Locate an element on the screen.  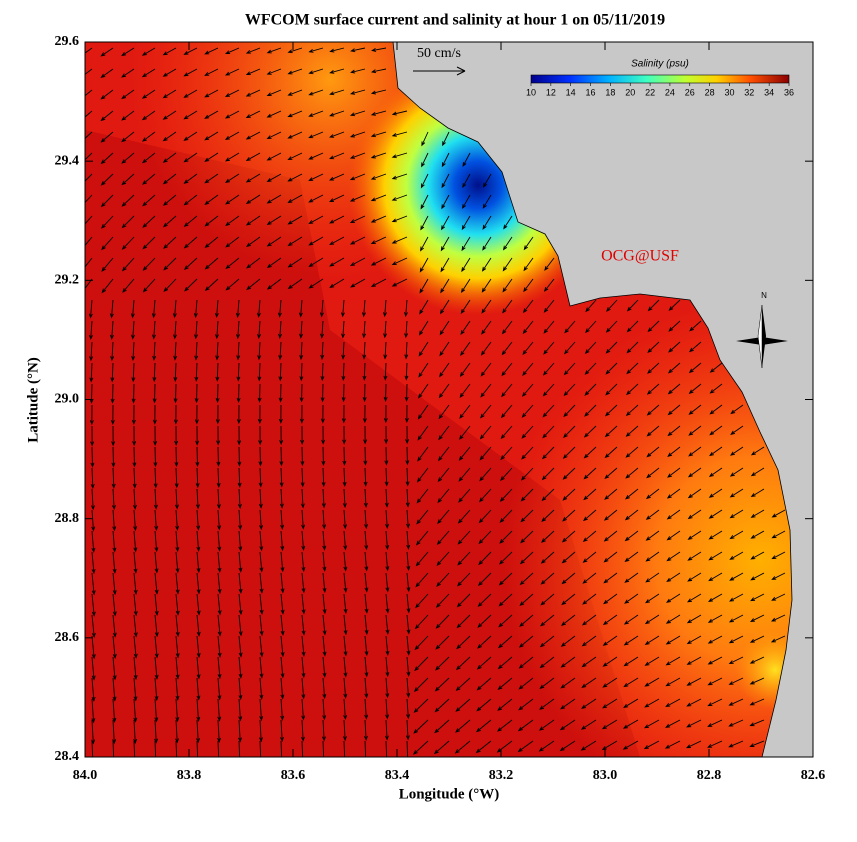
colorbar-tick-label: 10 is located at coordinates (531, 92).